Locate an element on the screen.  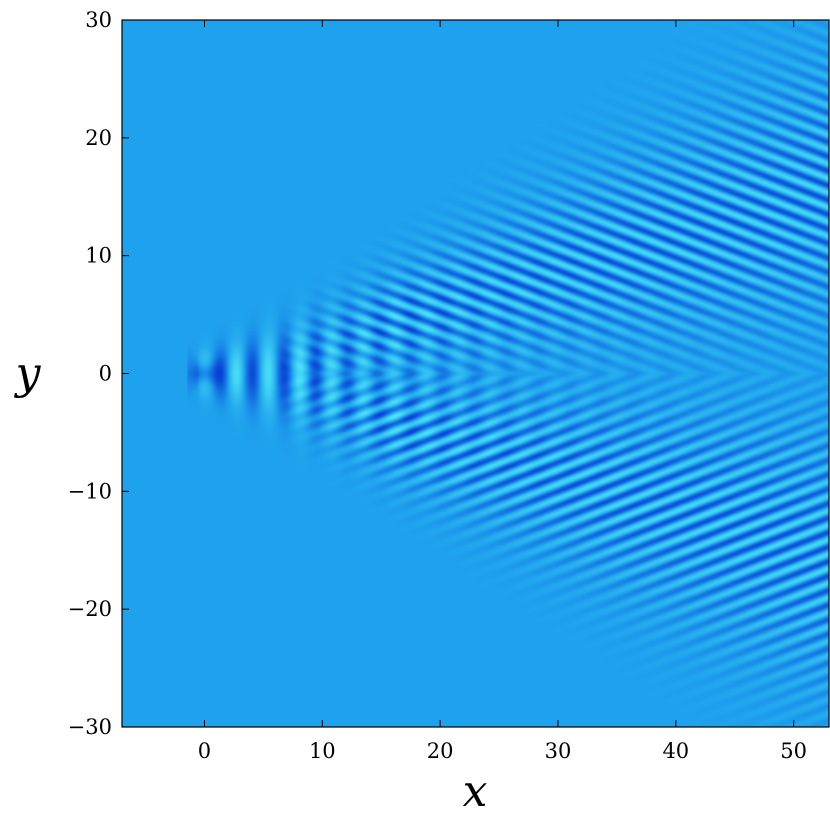
y-tick-label: 10 is located at coordinates (98, 256).